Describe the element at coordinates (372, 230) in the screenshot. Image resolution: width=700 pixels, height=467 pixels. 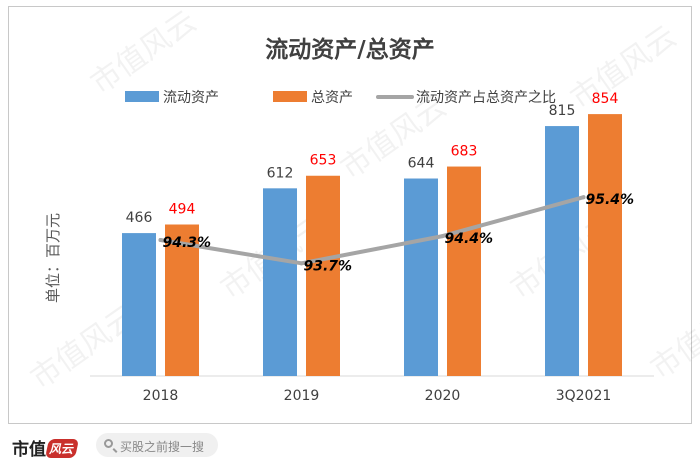
I see `ratio-line` at that location.